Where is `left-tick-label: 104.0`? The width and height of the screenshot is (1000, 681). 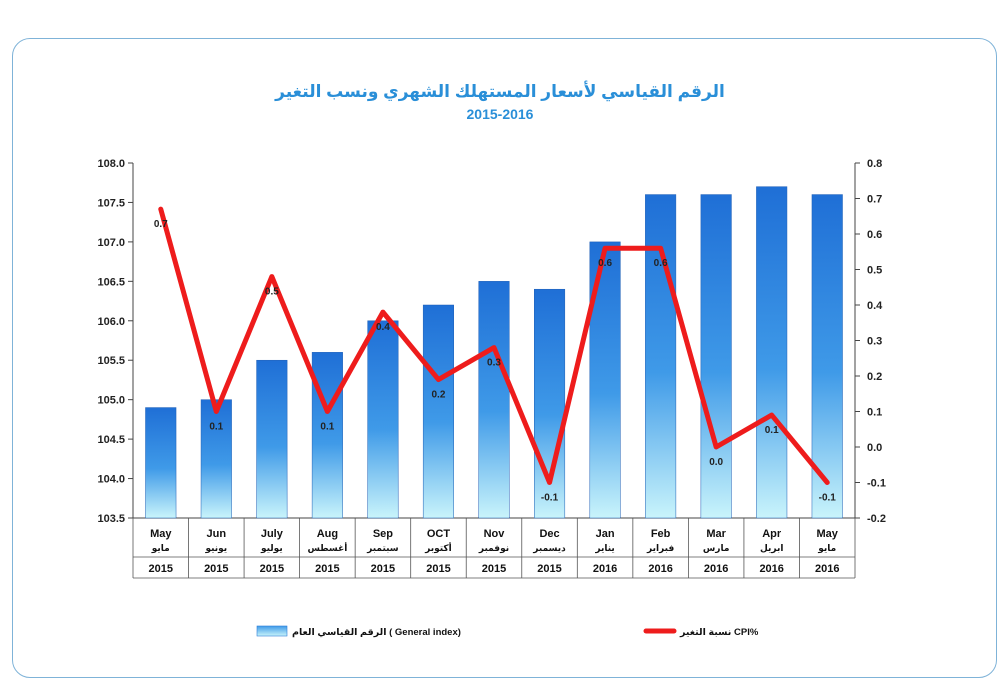 left-tick-label: 104.0 is located at coordinates (111, 480).